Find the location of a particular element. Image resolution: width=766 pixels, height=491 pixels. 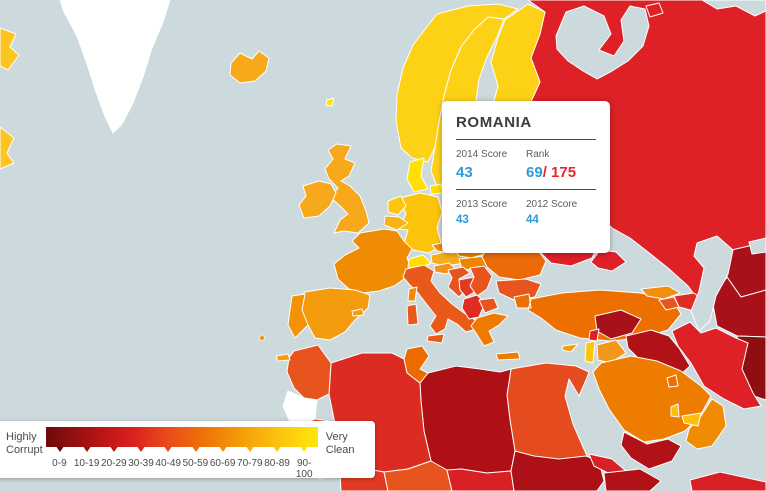

region-oman is located at coordinates (706, 424).